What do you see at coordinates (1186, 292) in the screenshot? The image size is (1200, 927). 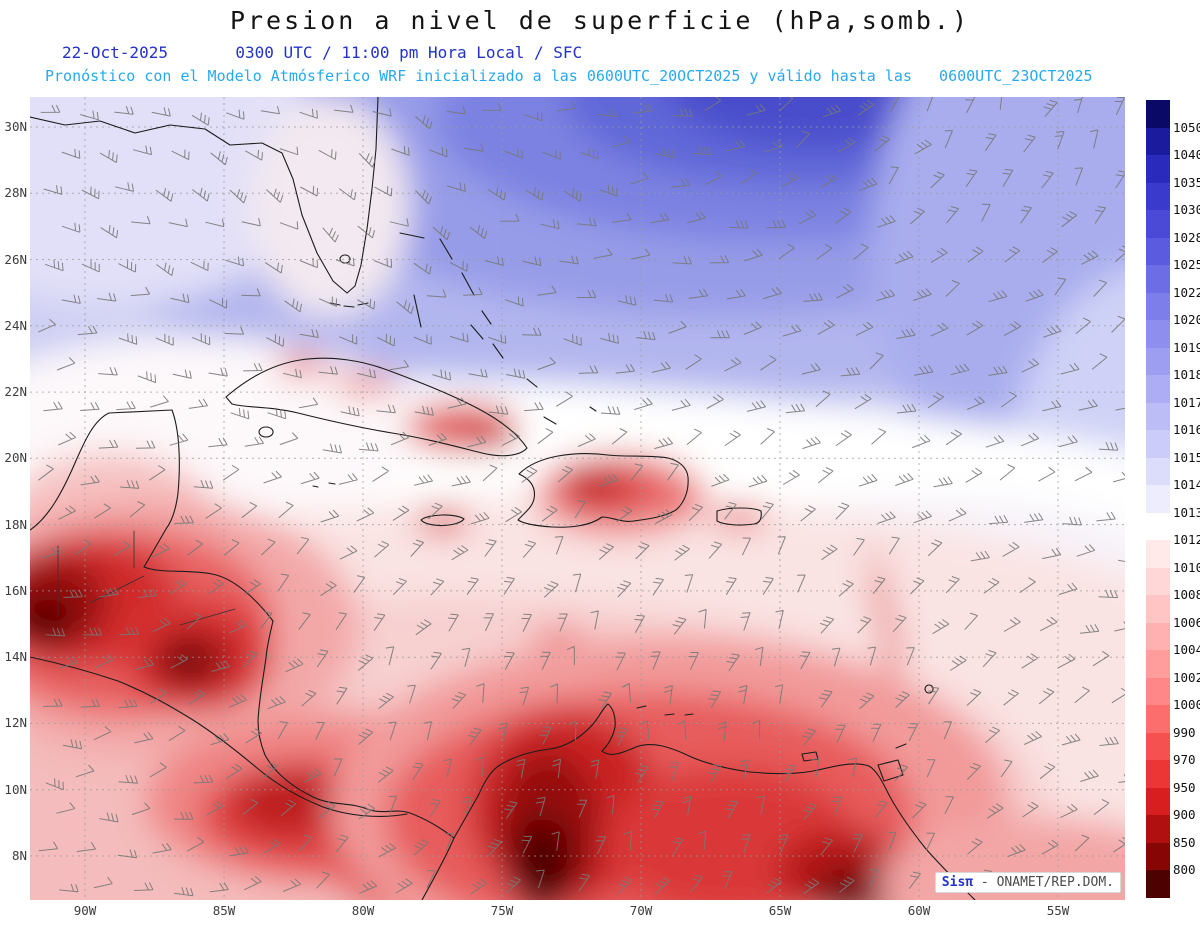 I see `colorbar-label: 1022` at bounding box center [1186, 292].